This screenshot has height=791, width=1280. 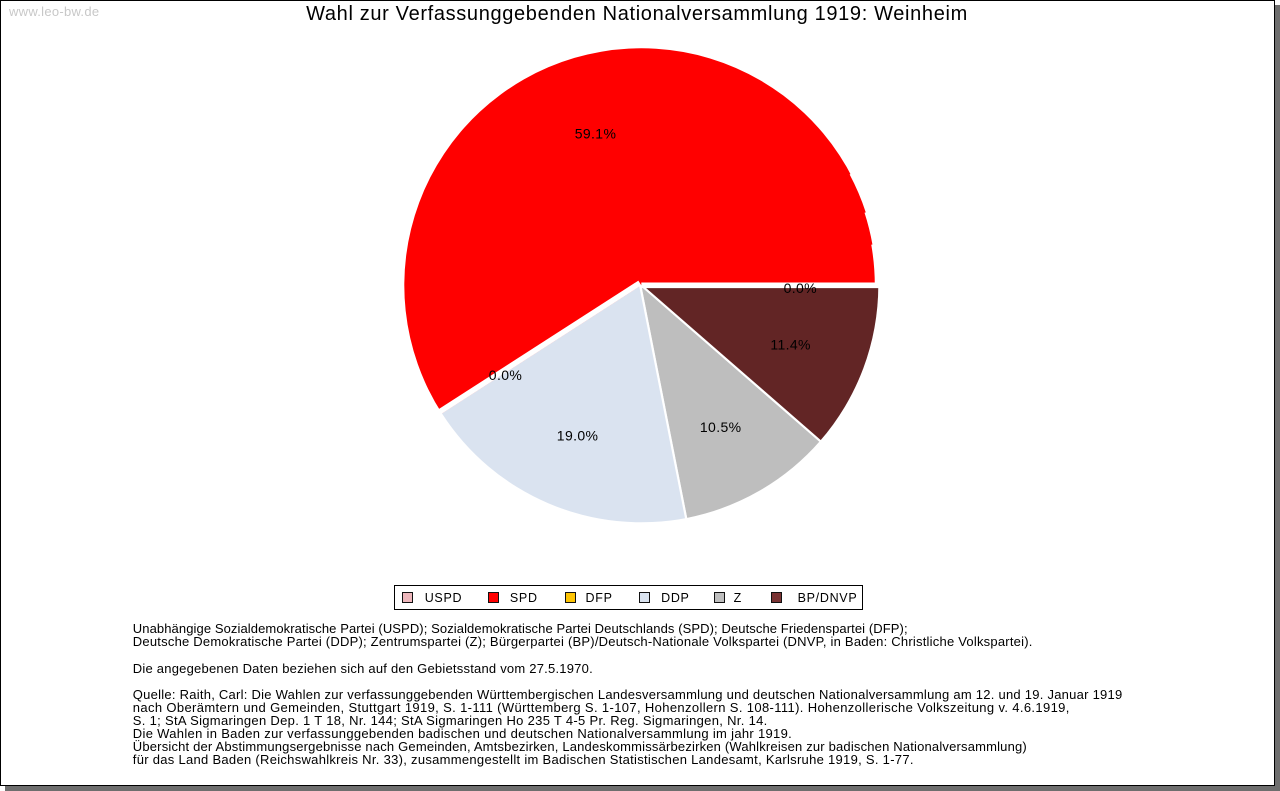 What do you see at coordinates (578, 436) in the screenshot?
I see `svg-text: 19.0%` at bounding box center [578, 436].